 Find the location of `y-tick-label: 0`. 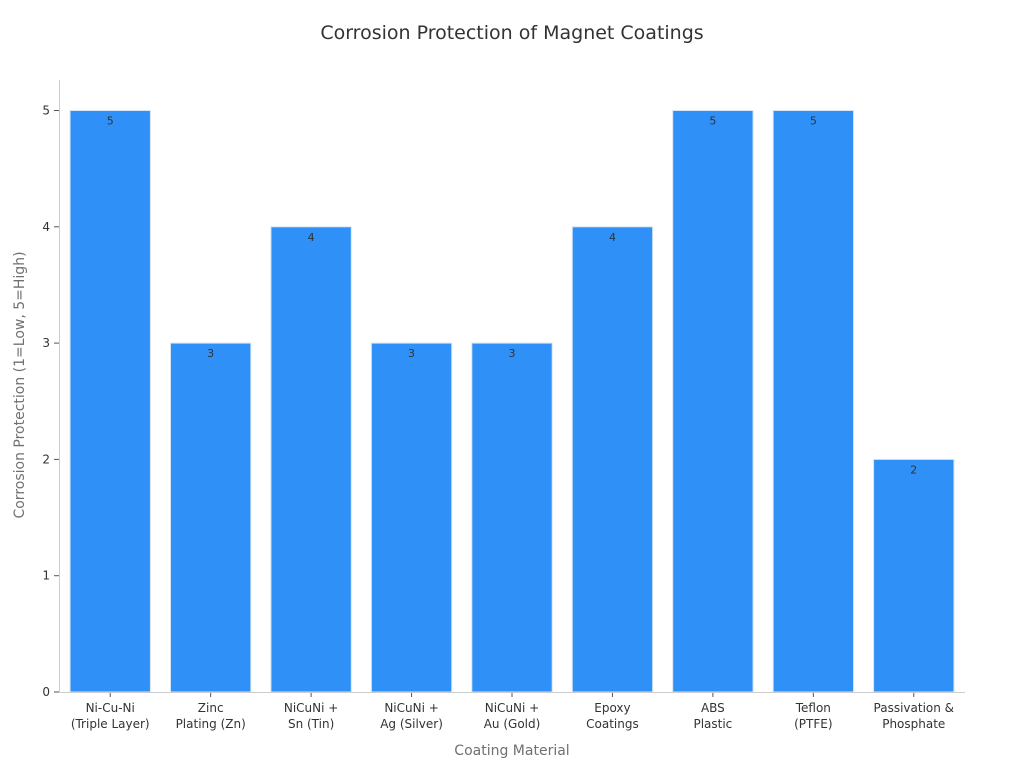

y-tick-label: 0 is located at coordinates (46, 692).